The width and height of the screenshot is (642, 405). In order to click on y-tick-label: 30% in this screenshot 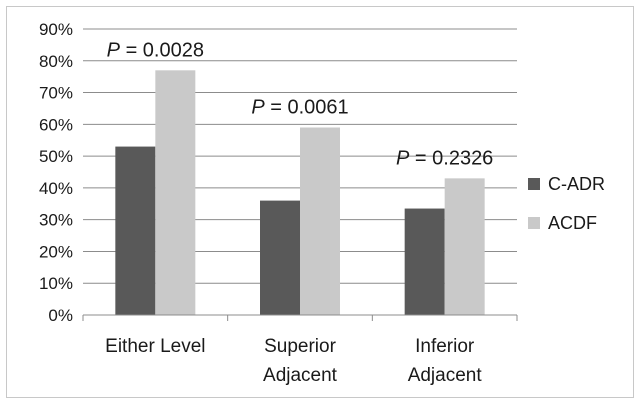, I will do `click(56, 220)`.